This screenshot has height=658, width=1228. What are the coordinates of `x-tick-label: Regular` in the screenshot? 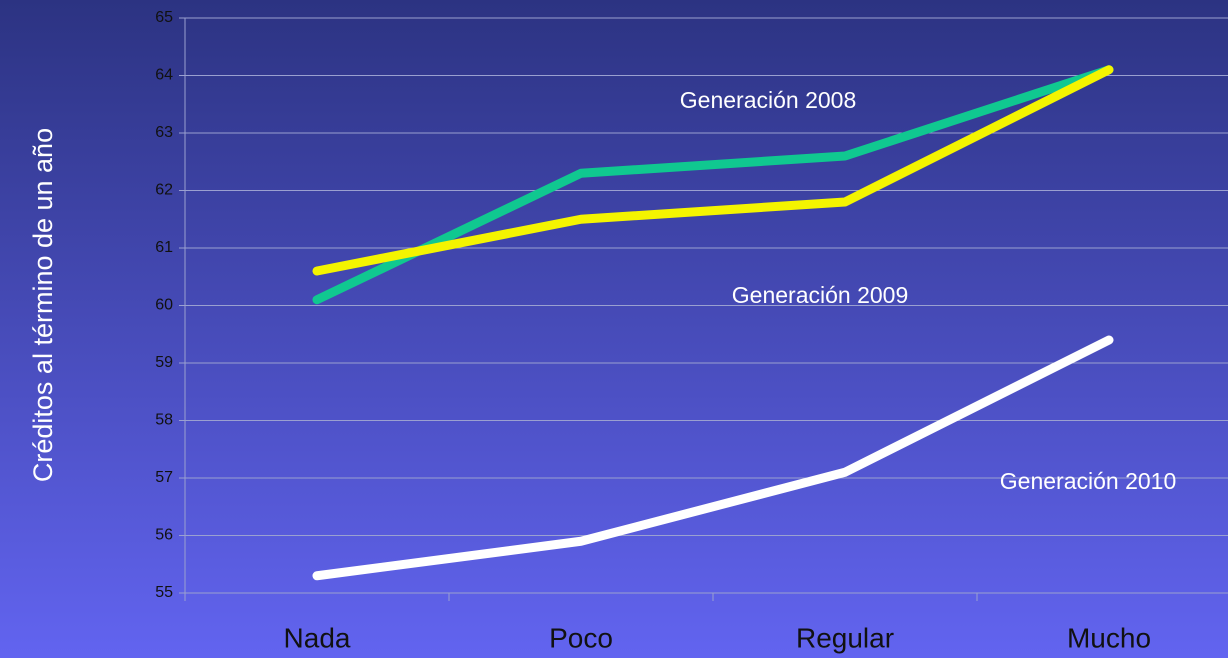 It's located at (845, 637).